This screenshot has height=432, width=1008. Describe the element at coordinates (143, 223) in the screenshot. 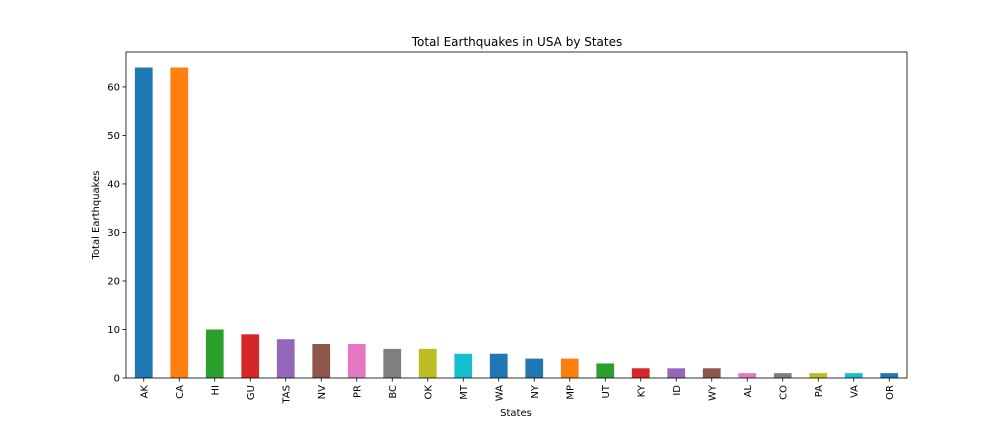

I see `bar-ak` at that location.